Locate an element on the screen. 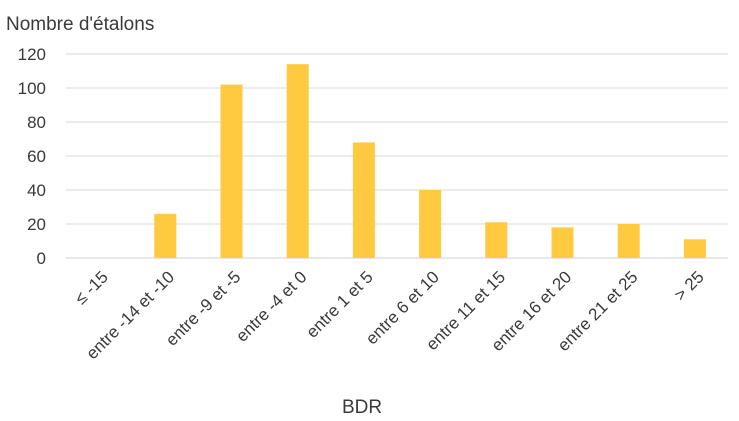 The image size is (739, 421). y-tick-label: 40 is located at coordinates (36, 190).